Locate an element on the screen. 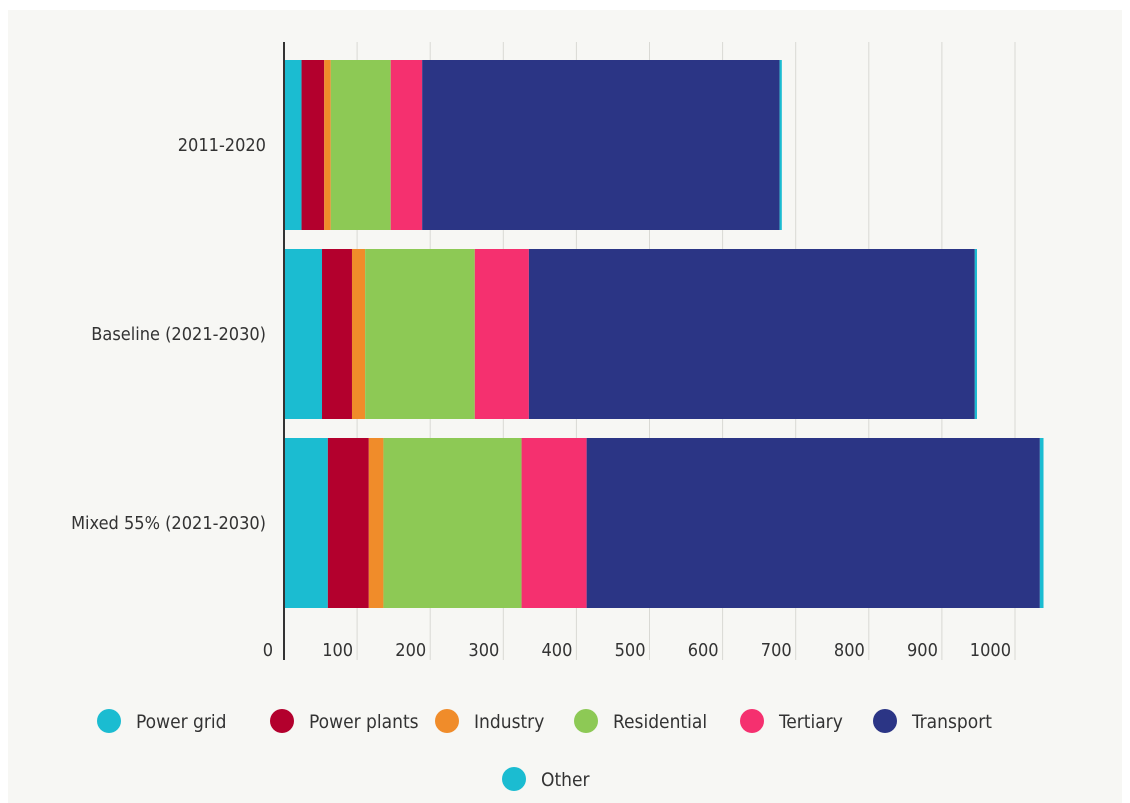 The height and width of the screenshot is (803, 1130). x-tick-label: 400 is located at coordinates (556, 650).